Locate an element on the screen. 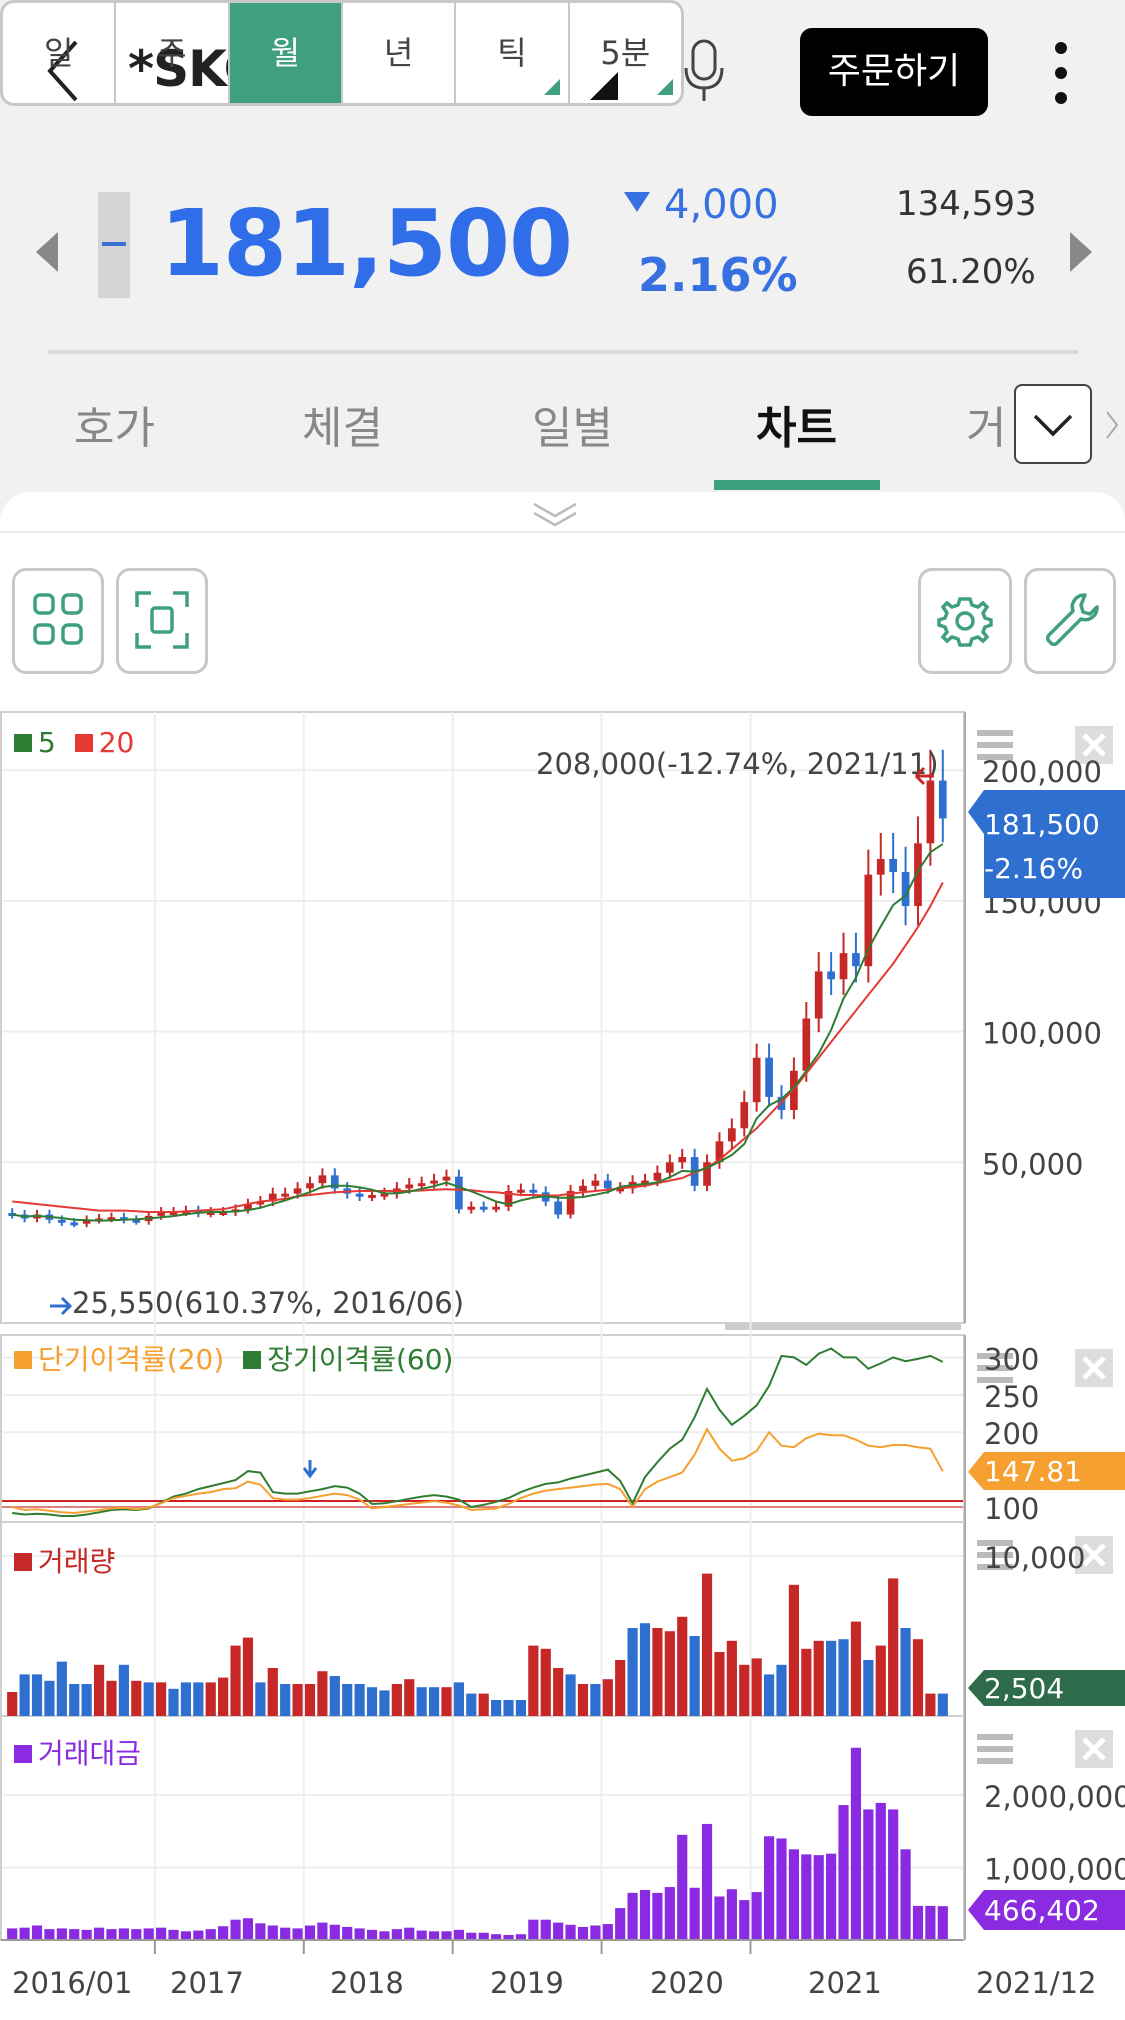 The width and height of the screenshot is (1125, 2020). order-button: 주문하기 is located at coordinates (894, 72).